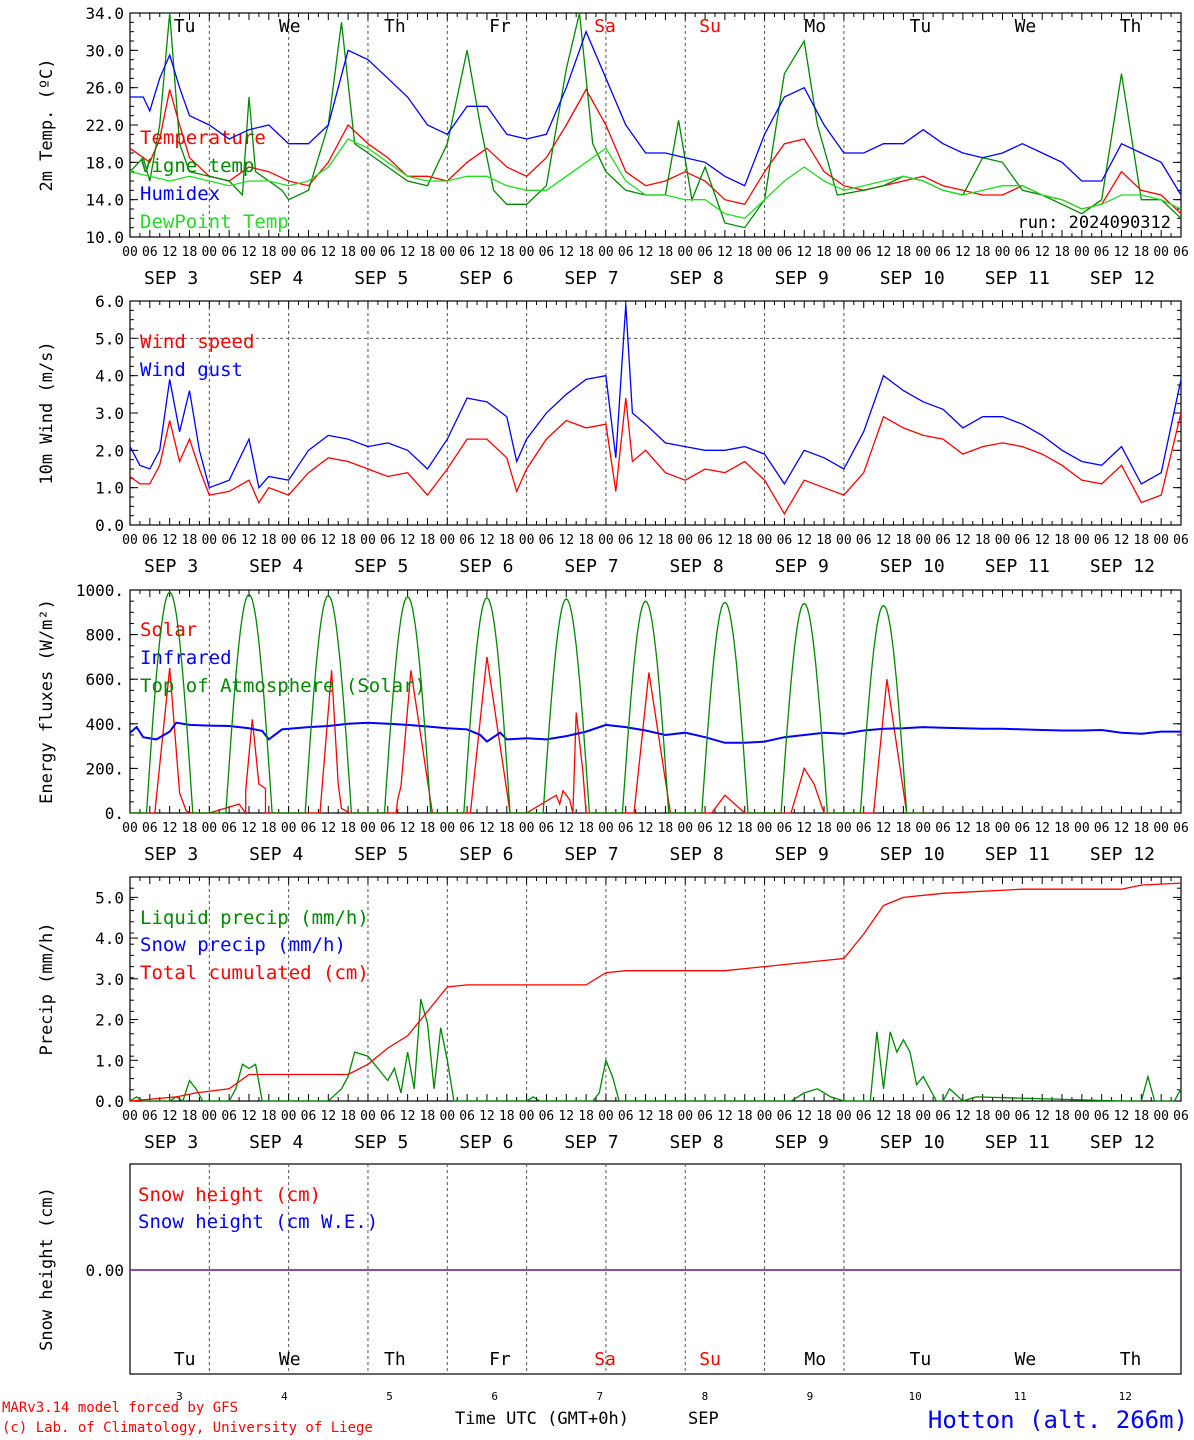 This screenshot has width=1194, height=1440. What do you see at coordinates (171, 566) in the screenshot?
I see `x-date-label: SEP 3` at bounding box center [171, 566].